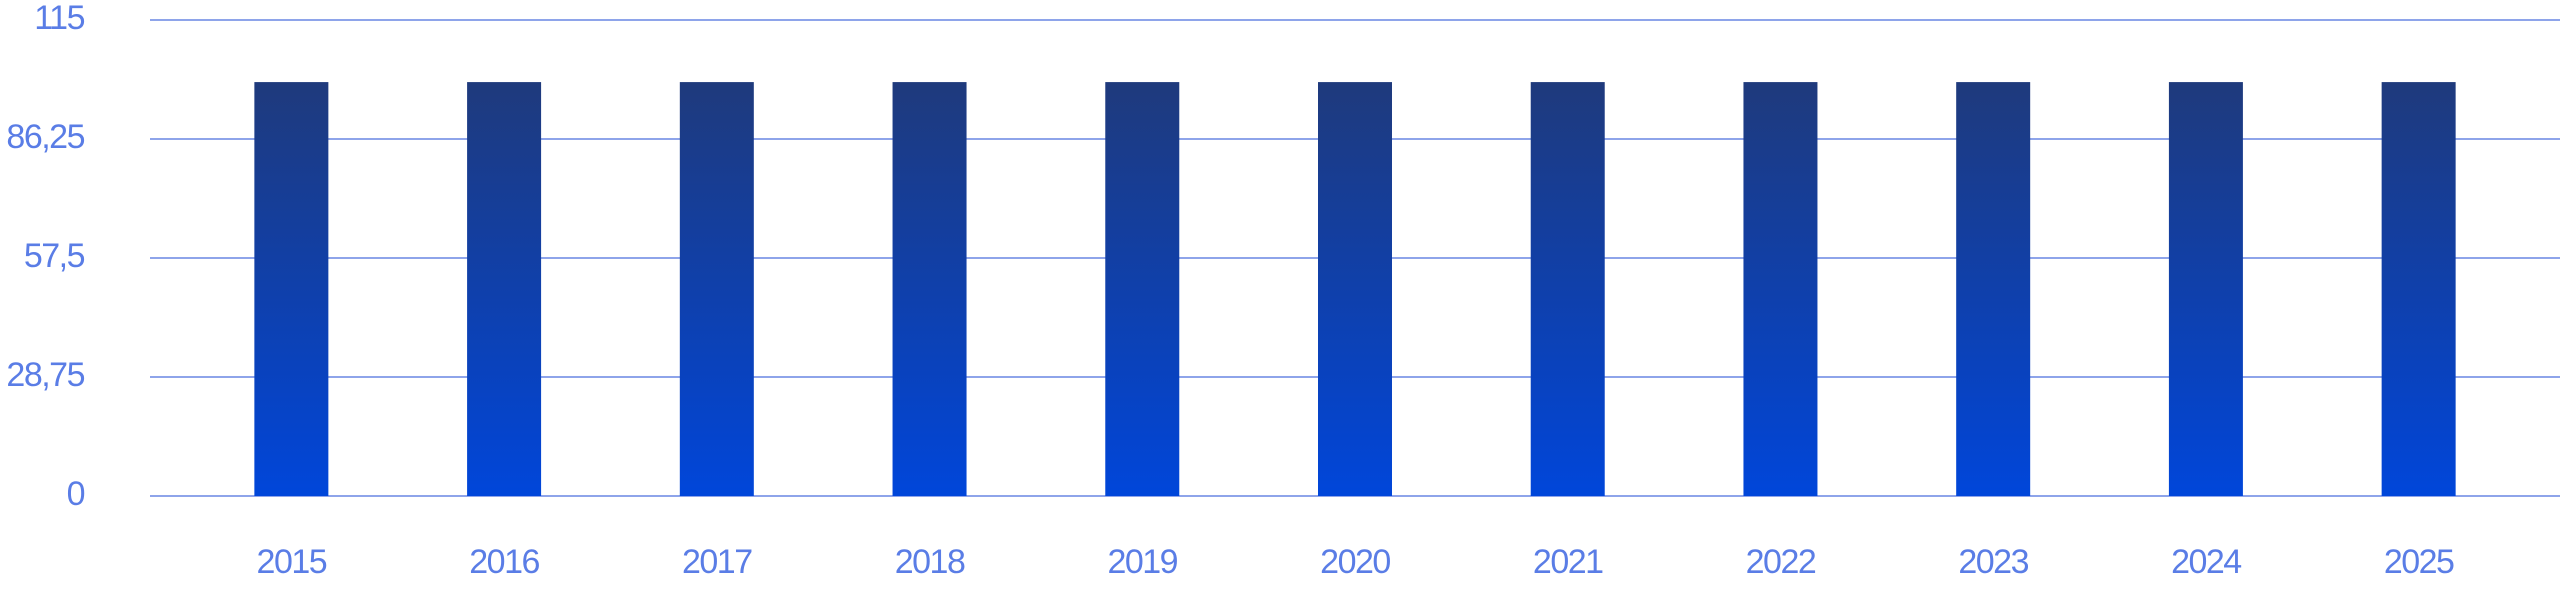  What do you see at coordinates (59, 18) in the screenshot?
I see `y-tick-label: 115` at bounding box center [59, 18].